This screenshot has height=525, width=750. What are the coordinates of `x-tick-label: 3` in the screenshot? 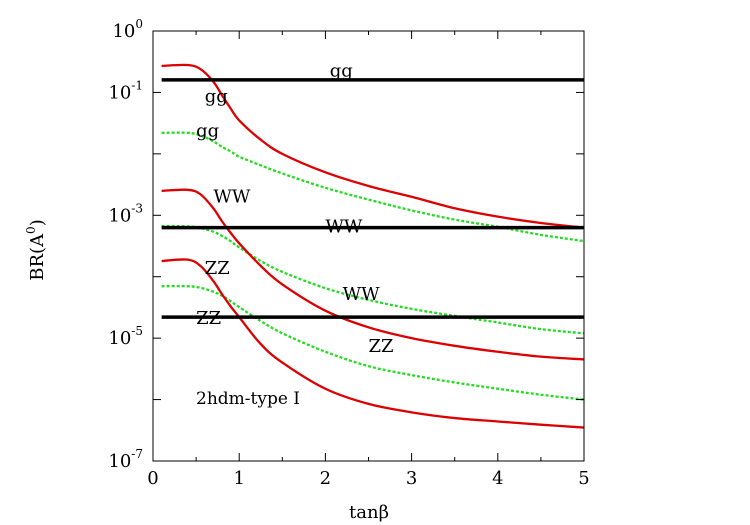 It's located at (411, 478).